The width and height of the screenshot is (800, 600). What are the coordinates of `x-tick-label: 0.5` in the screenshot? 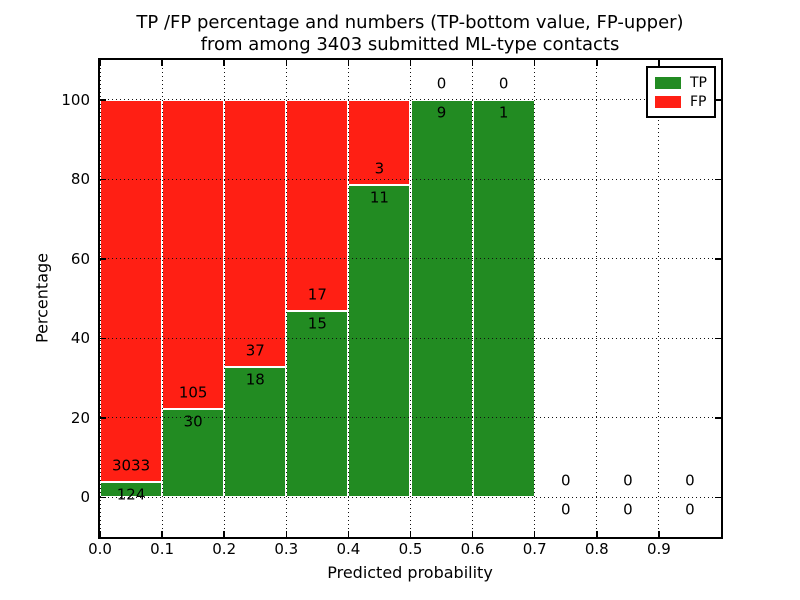 It's located at (410, 549).